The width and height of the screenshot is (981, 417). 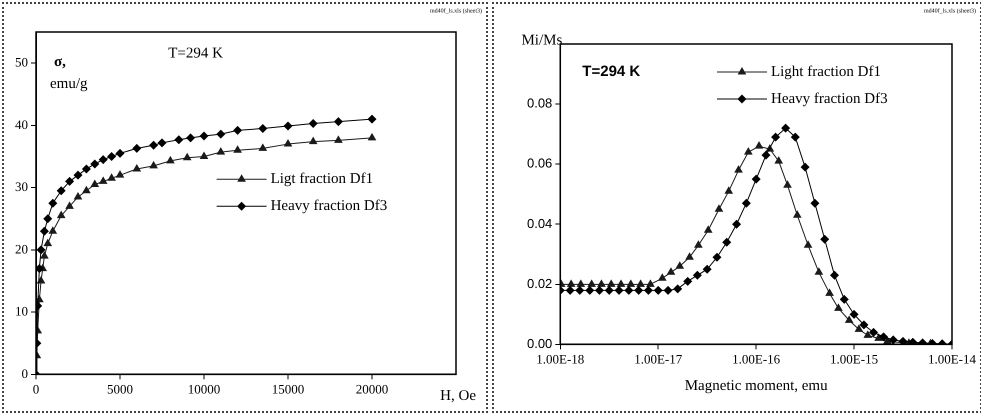 What do you see at coordinates (21, 124) in the screenshot?
I see `y-tick-label: 40` at bounding box center [21, 124].